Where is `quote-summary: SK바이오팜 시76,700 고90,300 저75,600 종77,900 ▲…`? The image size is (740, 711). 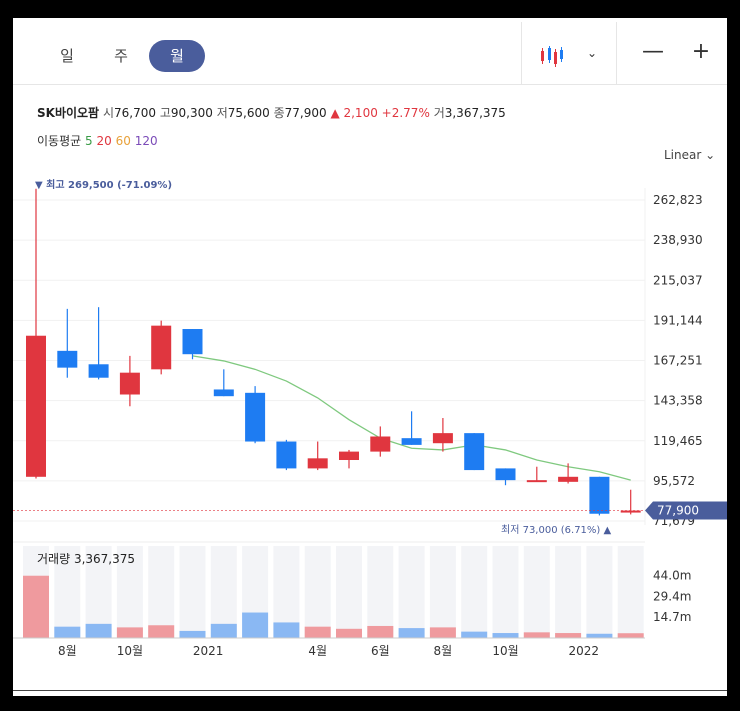 quote-summary: SK바이오팜 시76,700 고90,300 저75,600 종77,900 ▲… is located at coordinates (271, 112).